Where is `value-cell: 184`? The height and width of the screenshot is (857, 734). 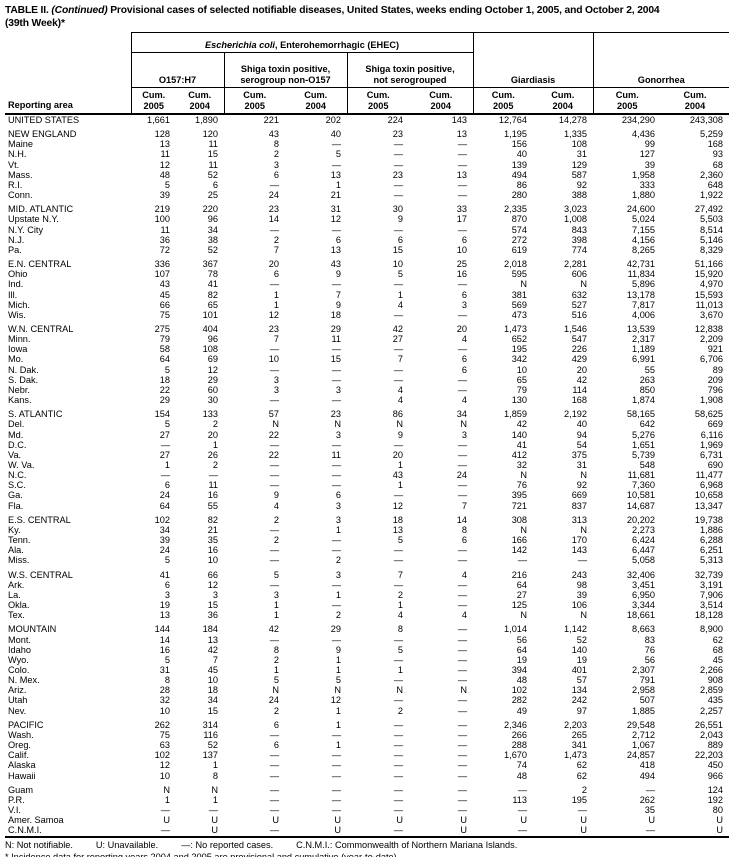 value-cell: 184 is located at coordinates (210, 629).